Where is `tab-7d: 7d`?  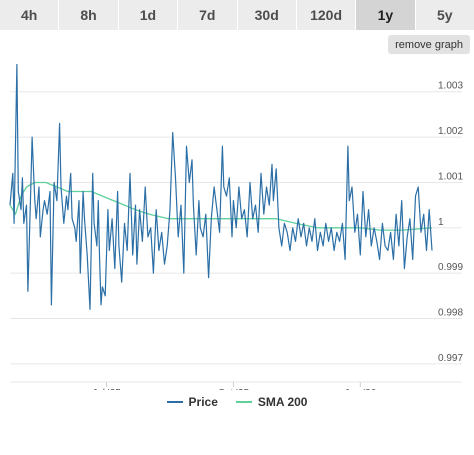 tab-7d: 7d is located at coordinates (208, 15).